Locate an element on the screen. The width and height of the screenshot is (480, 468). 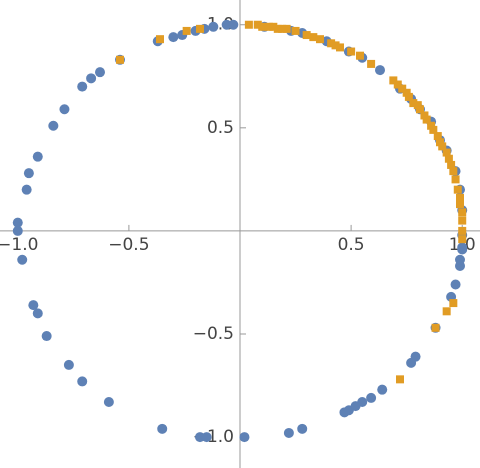
y-tick-label: 0.5 is located at coordinates (220, 128).